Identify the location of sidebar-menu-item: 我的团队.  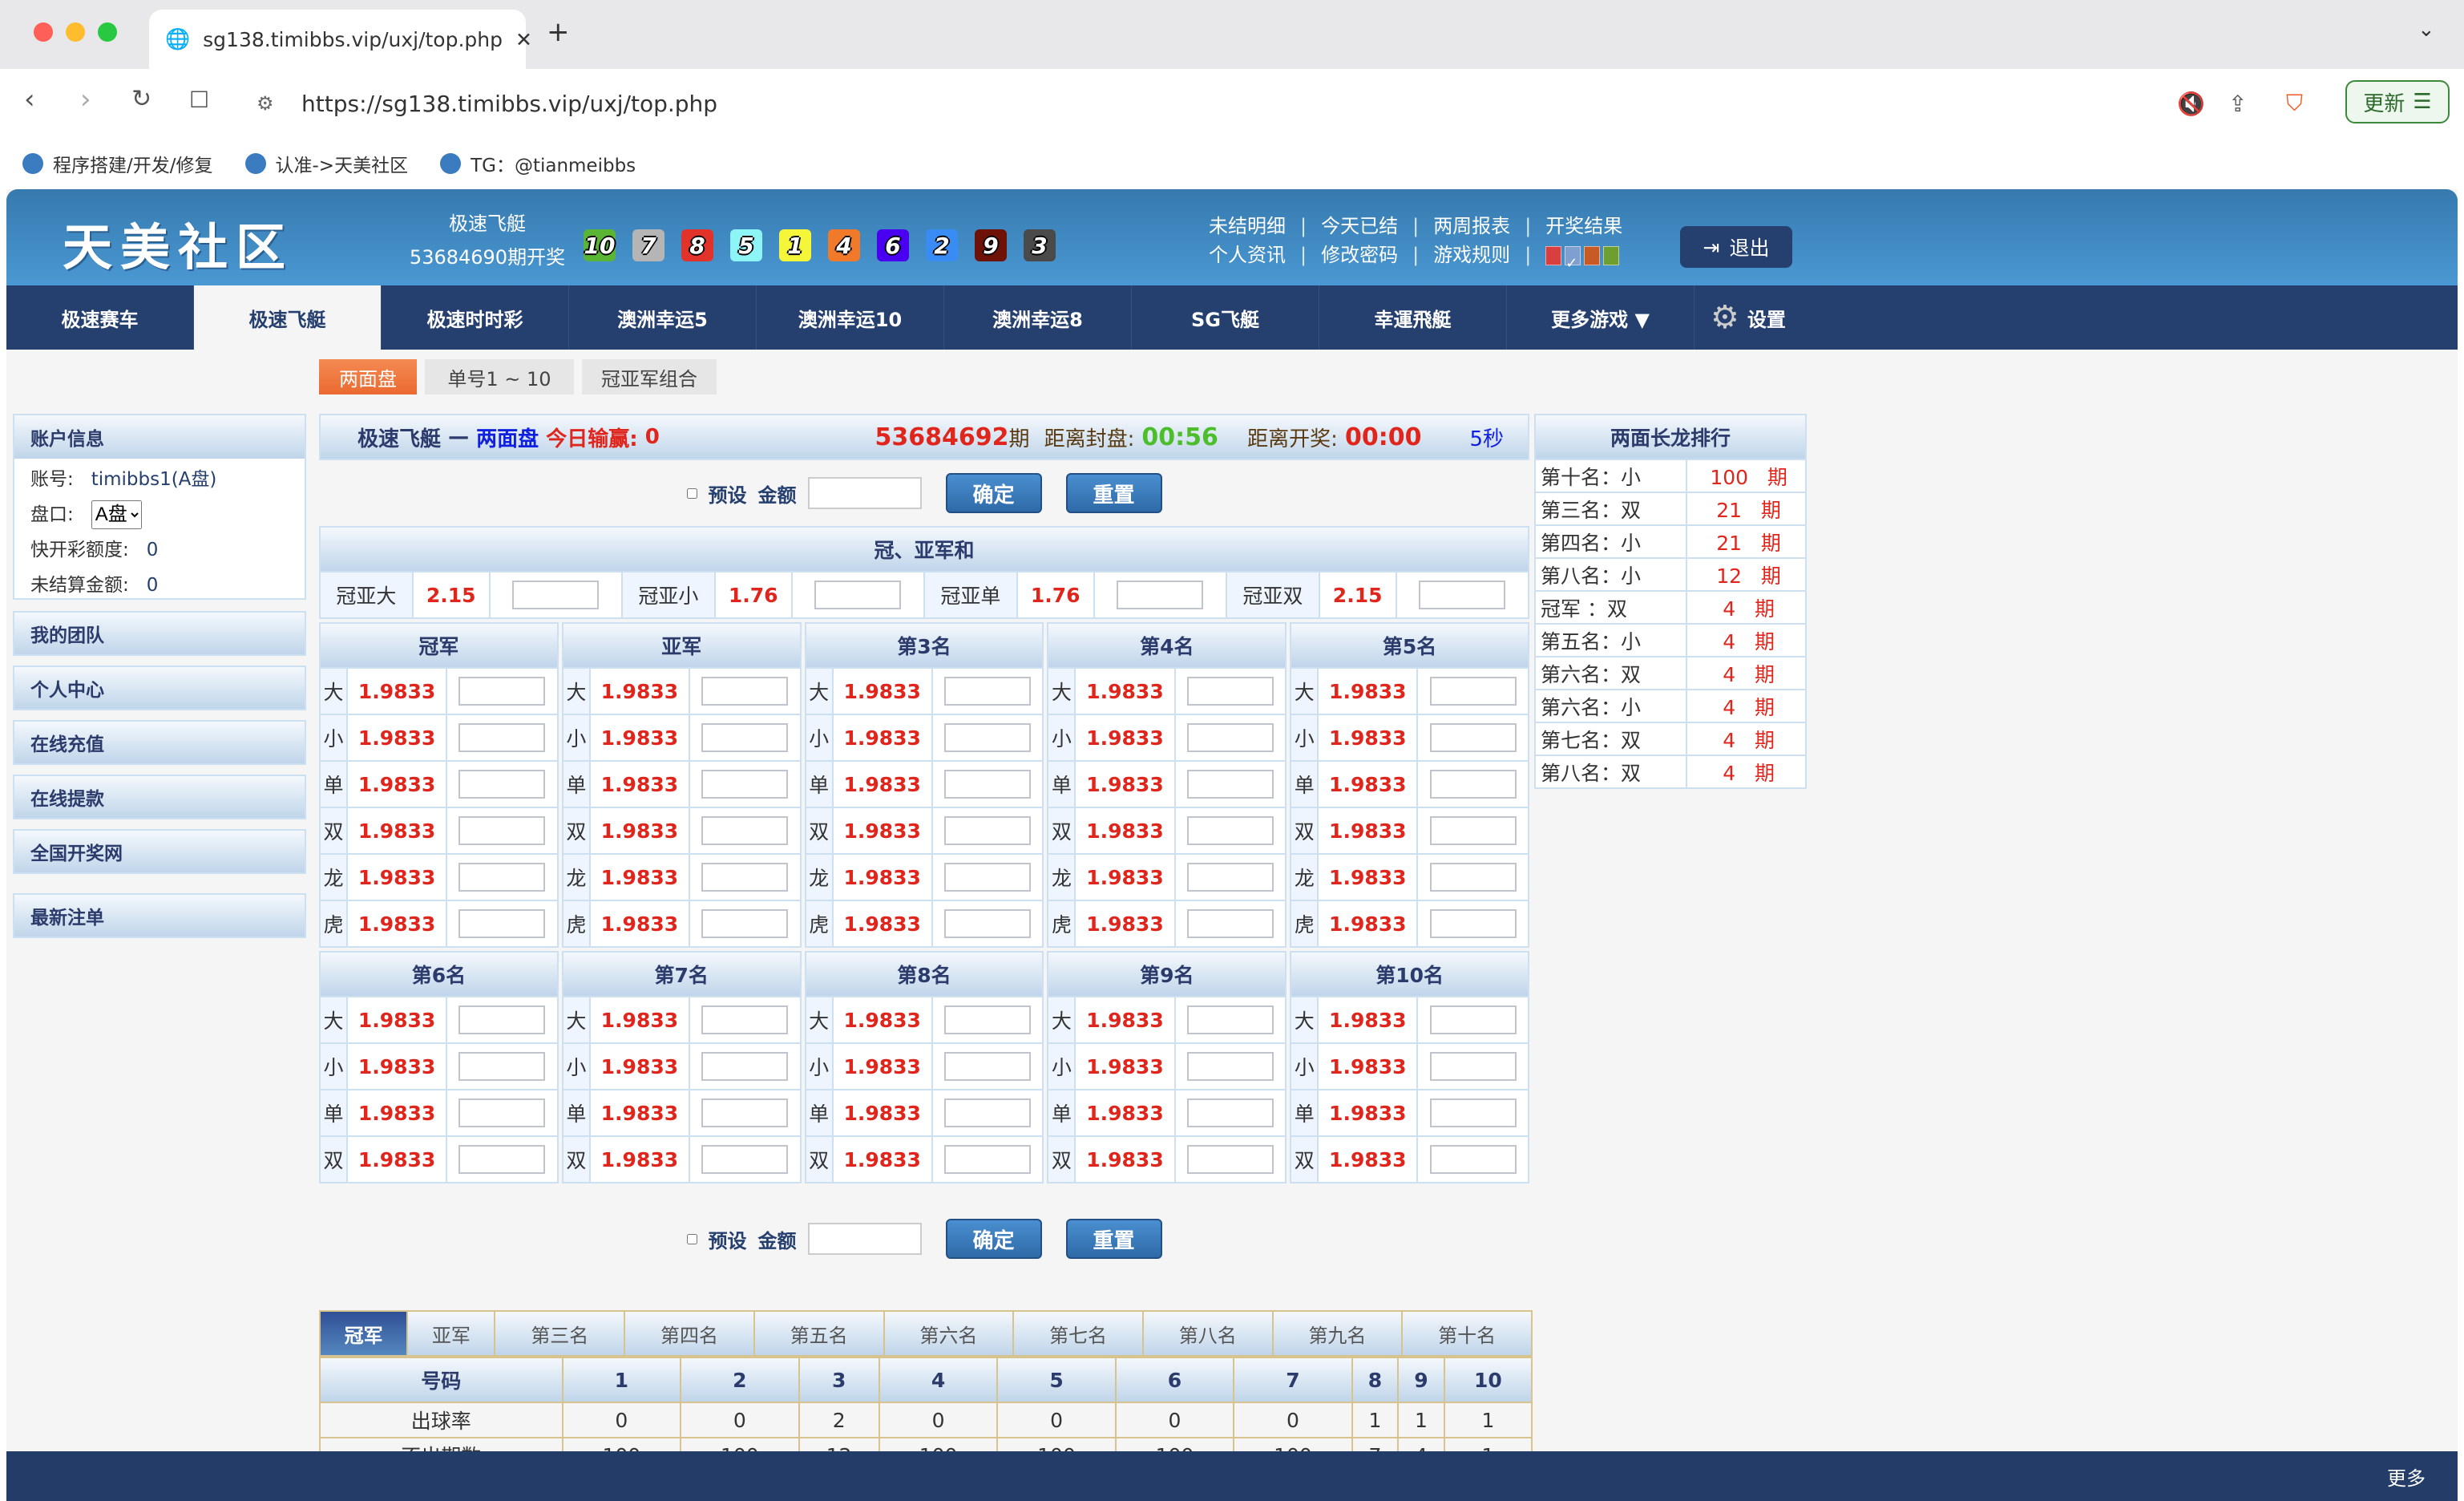
(160, 633).